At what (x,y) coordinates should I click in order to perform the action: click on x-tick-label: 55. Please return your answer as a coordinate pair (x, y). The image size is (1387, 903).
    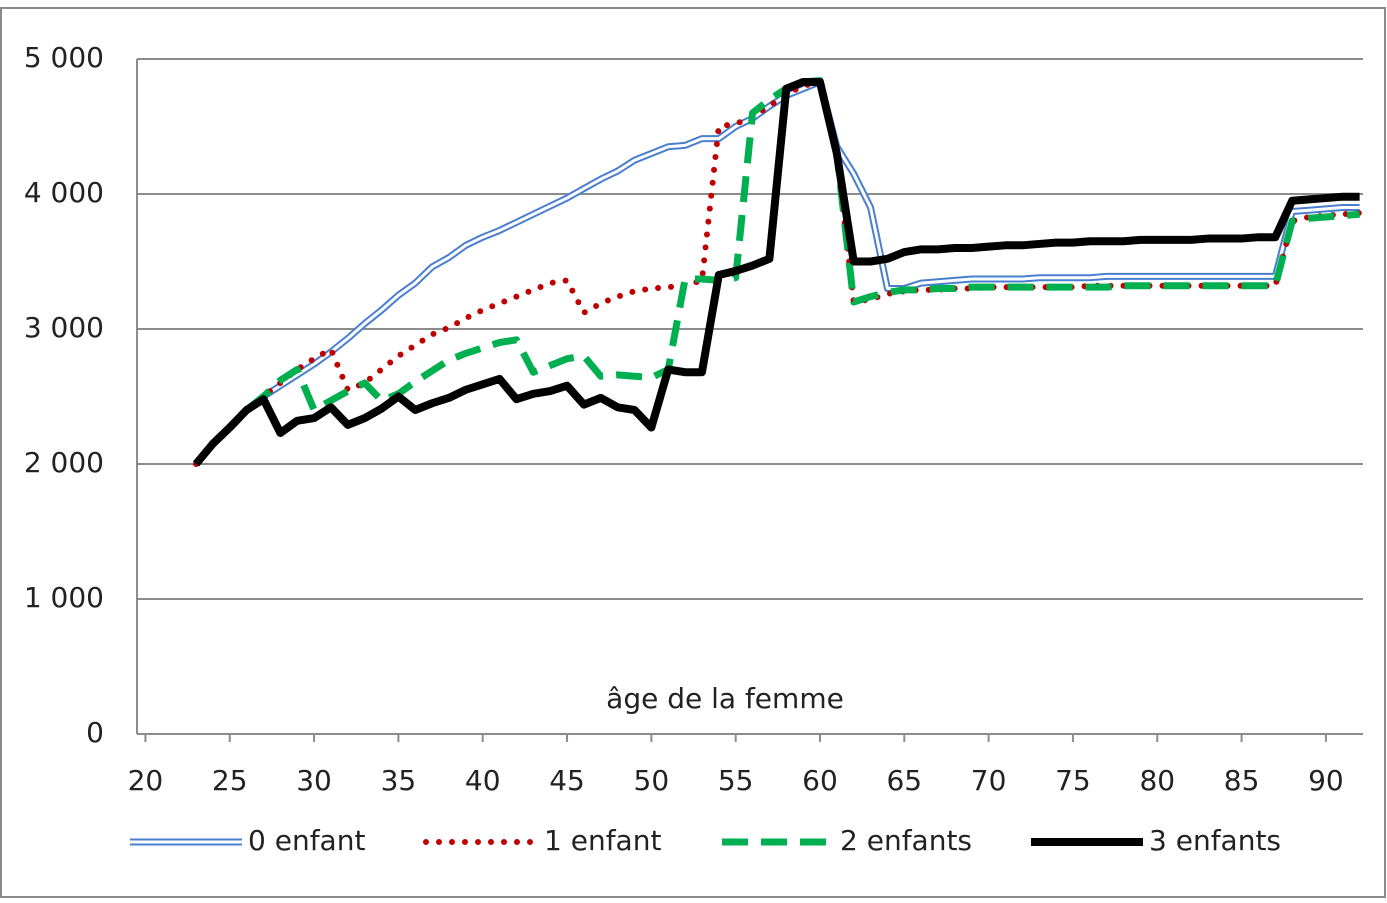
    Looking at the image, I should click on (736, 780).